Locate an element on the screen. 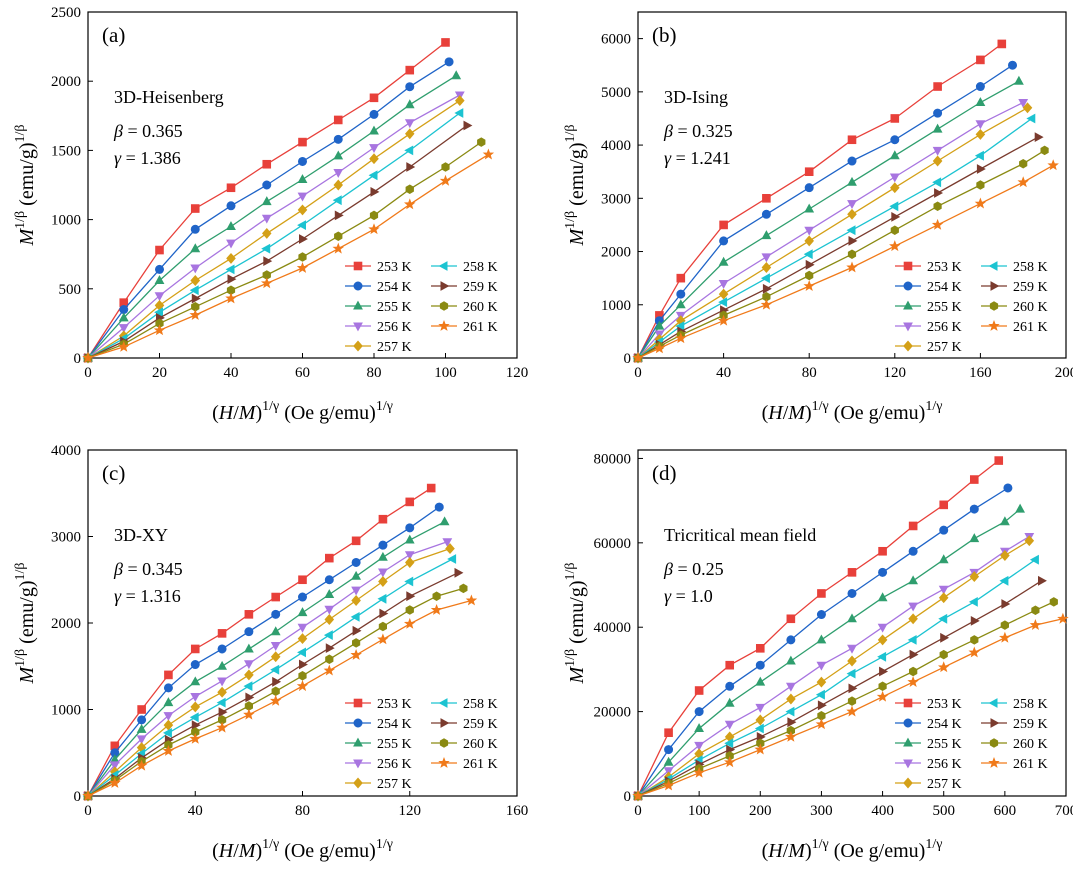  legend-entry: 258 K is located at coordinates (464, 267).